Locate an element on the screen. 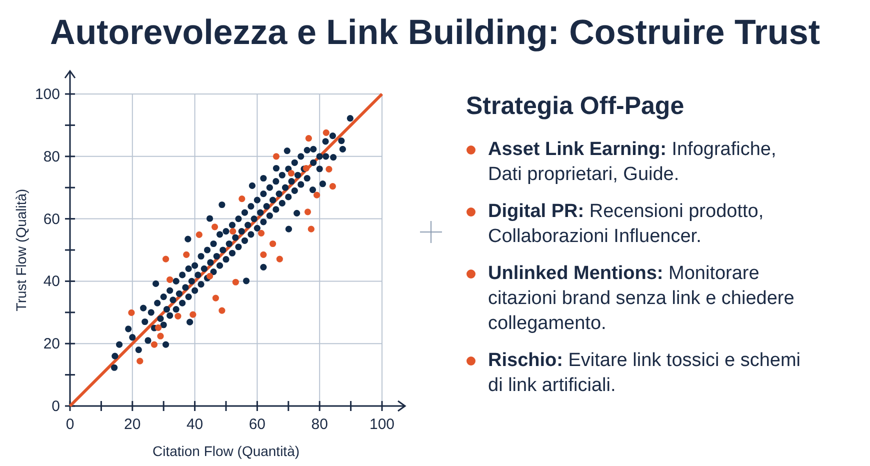  y-tick-label: 20 is located at coordinates (51, 344).